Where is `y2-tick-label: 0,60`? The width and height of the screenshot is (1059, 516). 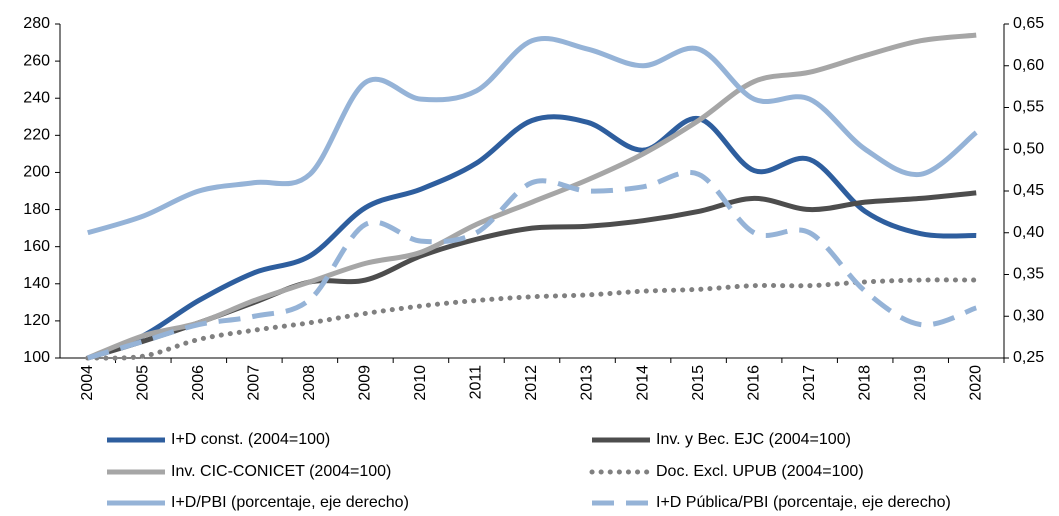 y2-tick-label: 0,60 is located at coordinates (1028, 65).